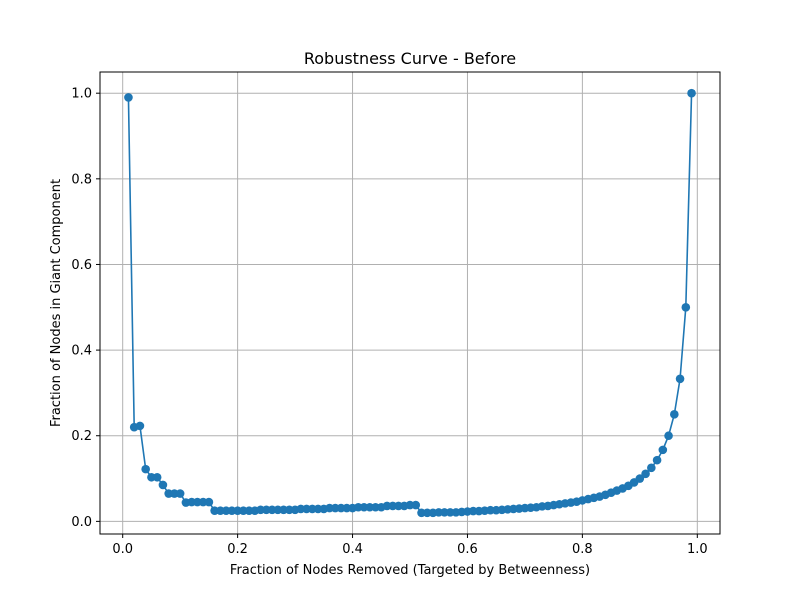 The height and width of the screenshot is (600, 800). I want to click on y-tick-label: 1.0, so click(81, 94).